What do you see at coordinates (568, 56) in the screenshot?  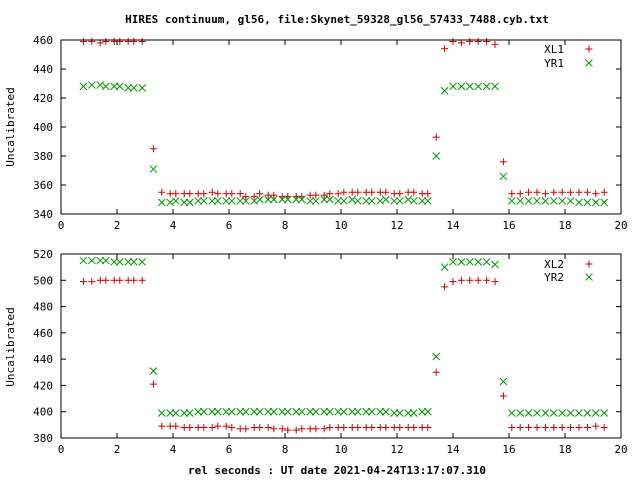 I see `top-legend: XL1 YR1` at bounding box center [568, 56].